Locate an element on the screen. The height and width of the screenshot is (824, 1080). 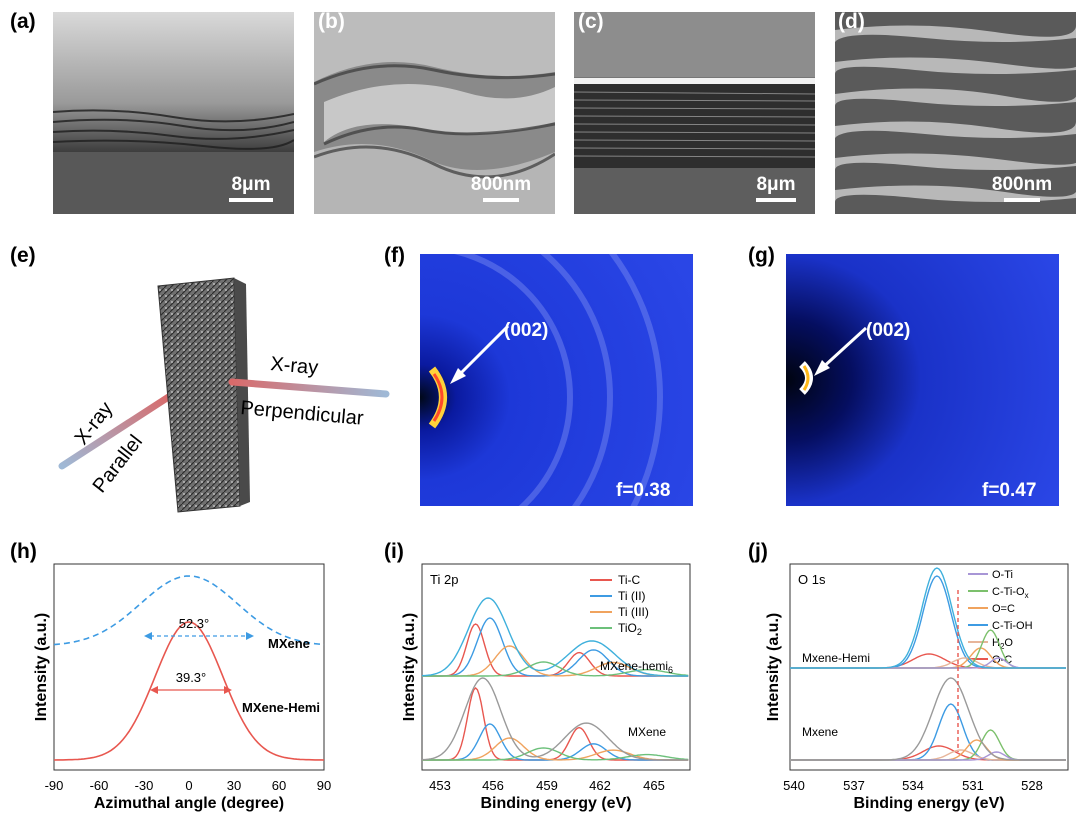
fwhm-label-mxene: 52.3° is located at coordinates (194, 623).